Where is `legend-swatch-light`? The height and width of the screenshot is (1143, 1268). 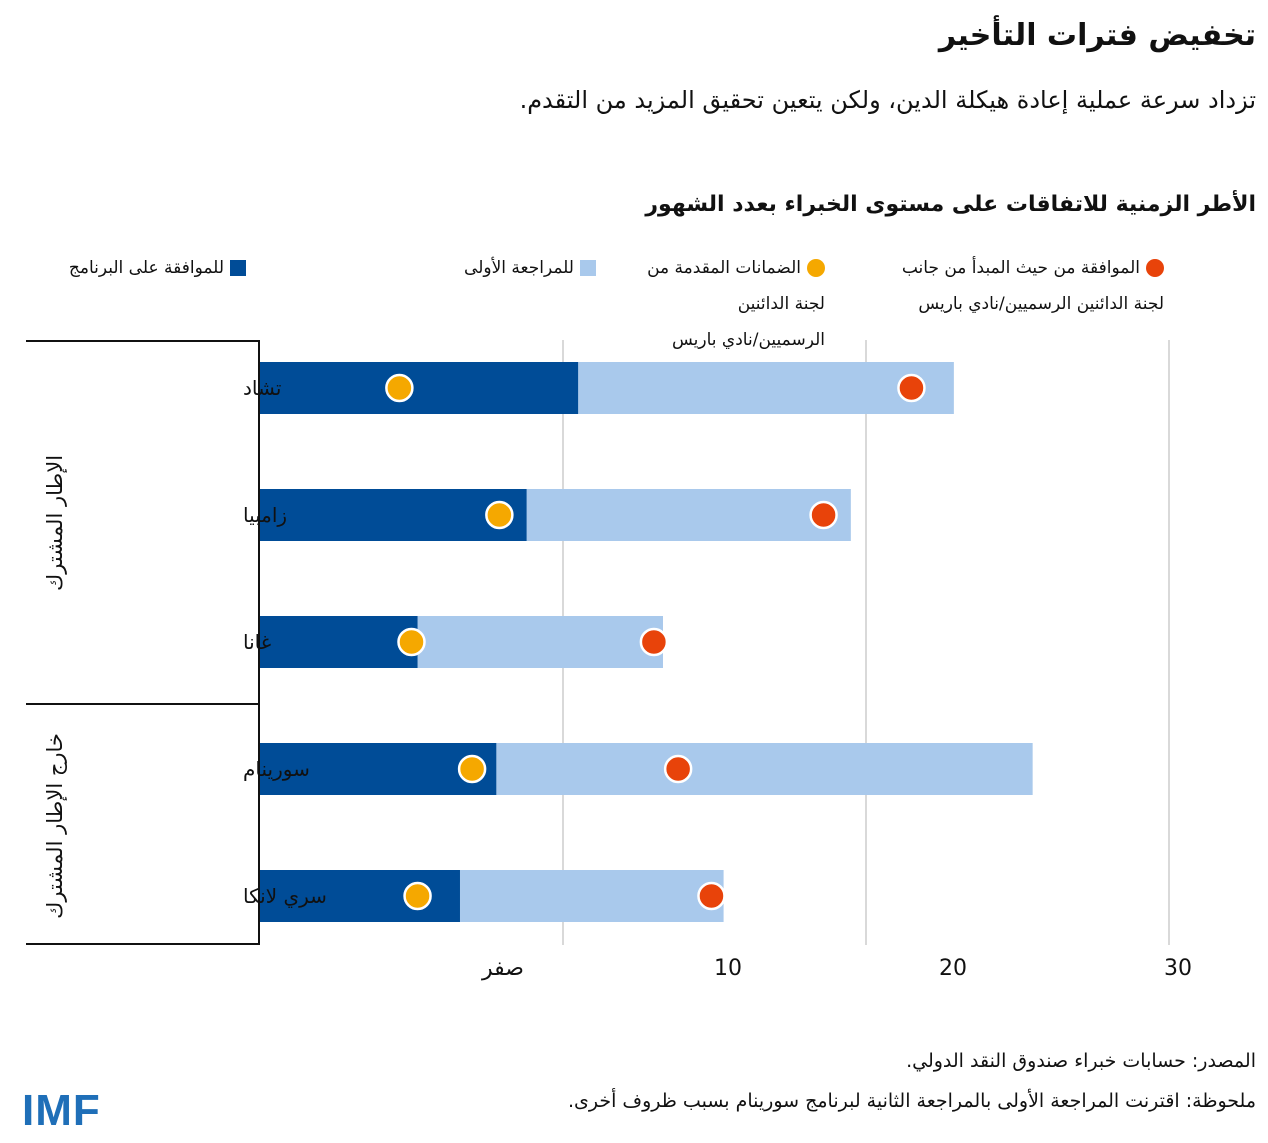 legend-swatch-light is located at coordinates (588, 268).